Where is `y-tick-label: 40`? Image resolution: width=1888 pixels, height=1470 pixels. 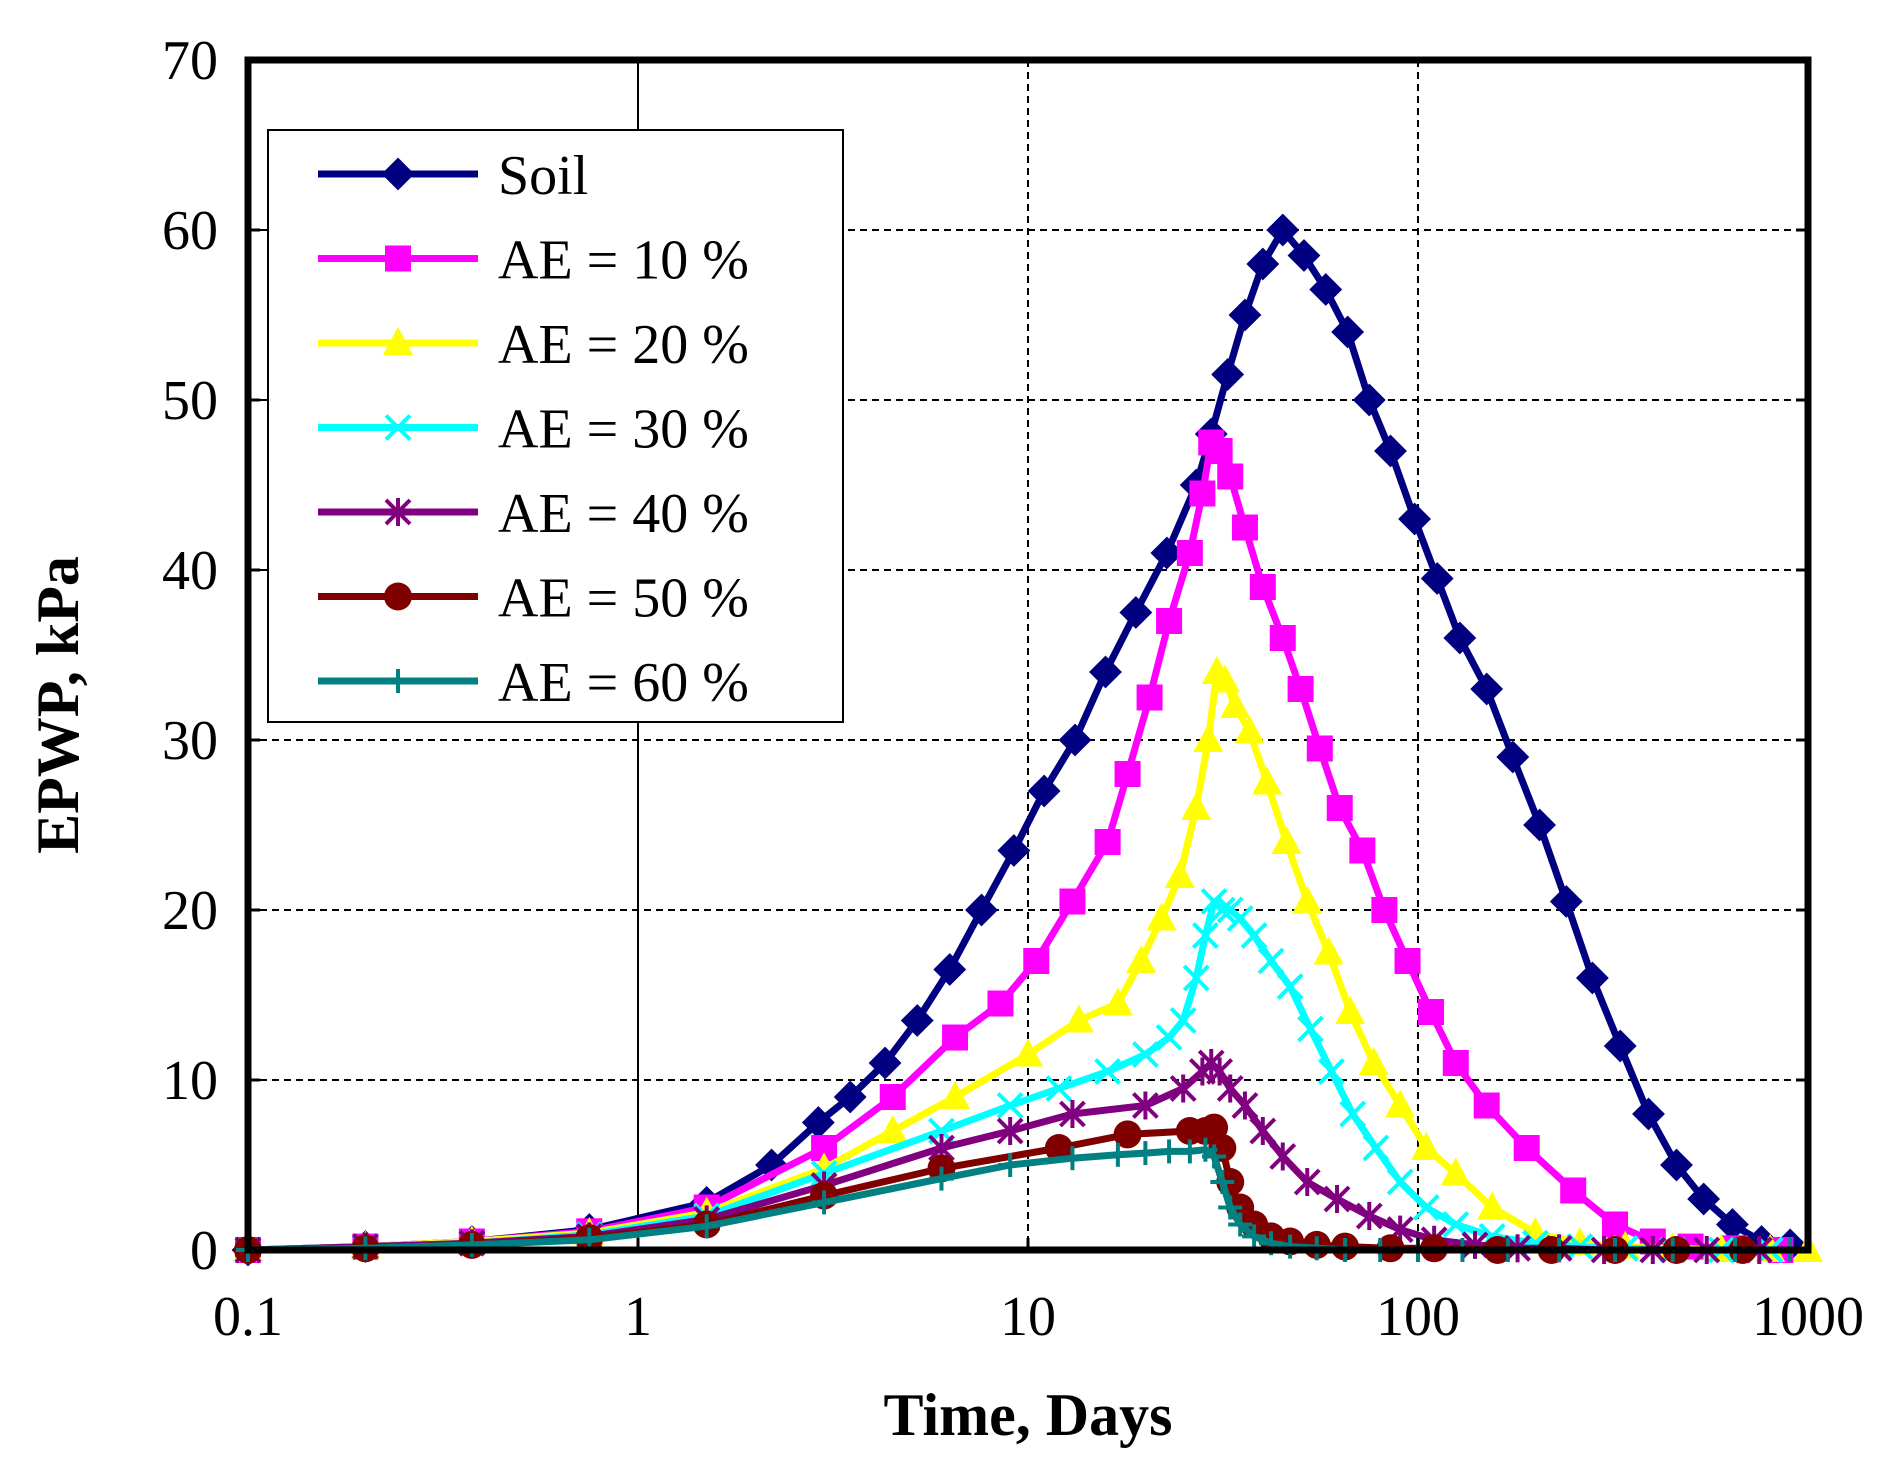
y-tick-label: 40 is located at coordinates (190, 571).